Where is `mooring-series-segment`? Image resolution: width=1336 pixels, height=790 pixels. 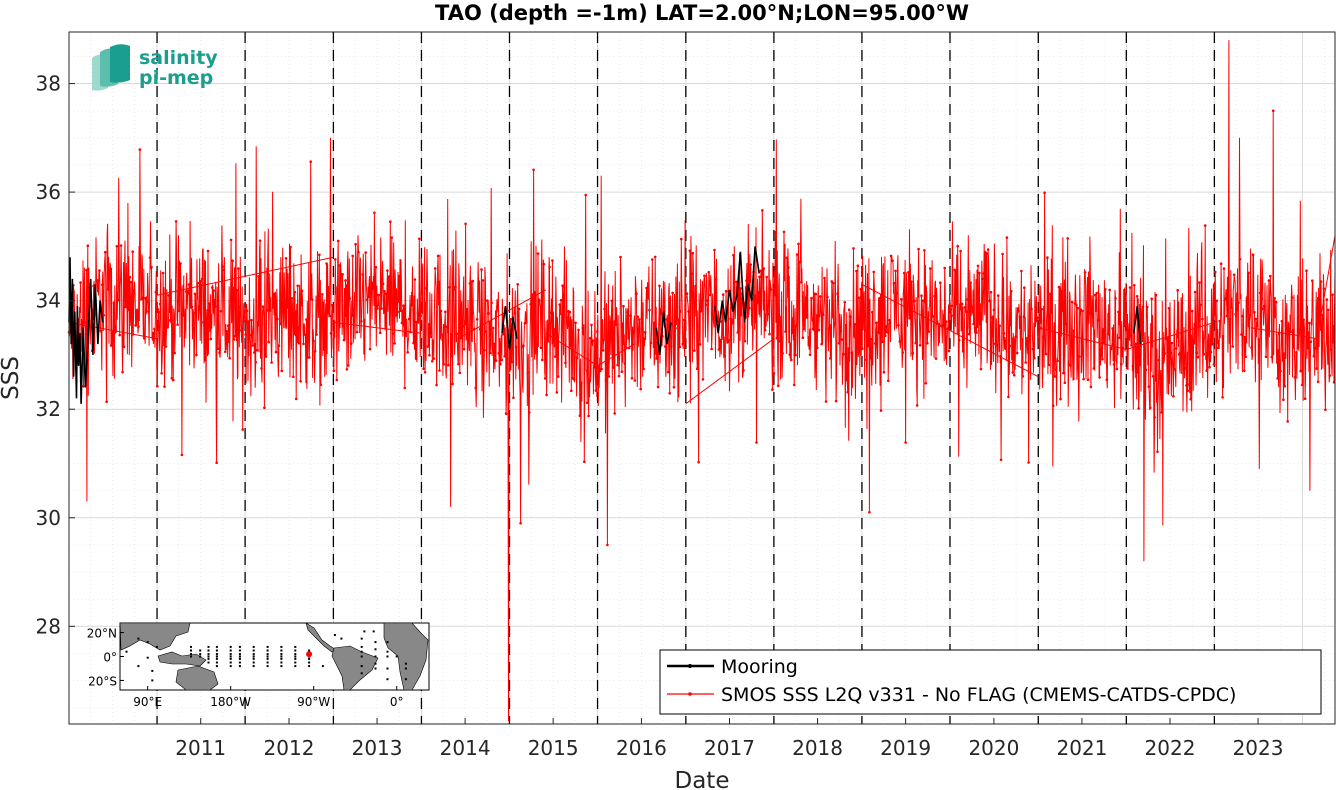 mooring-series-segment is located at coordinates (737, 290).